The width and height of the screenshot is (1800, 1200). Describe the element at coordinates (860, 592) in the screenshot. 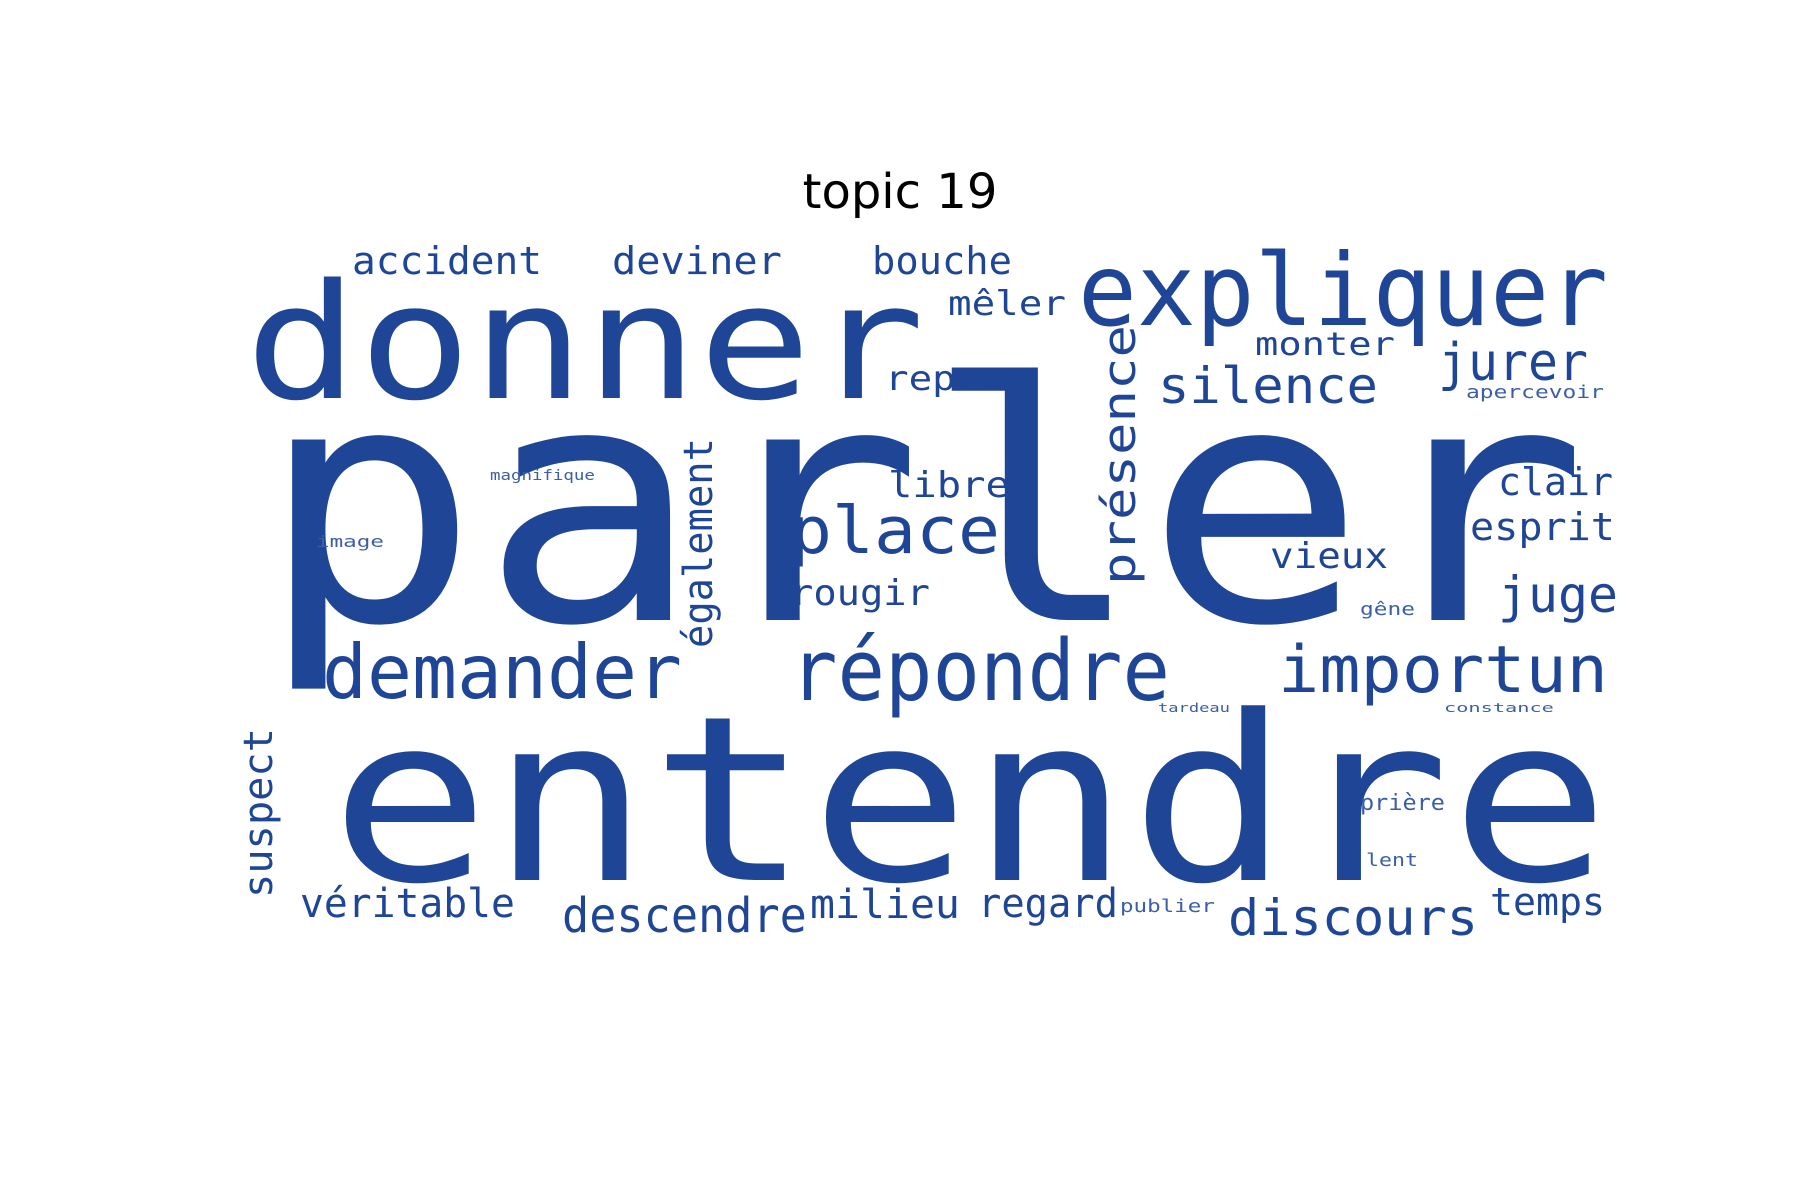

I see `word-25: rougir` at that location.